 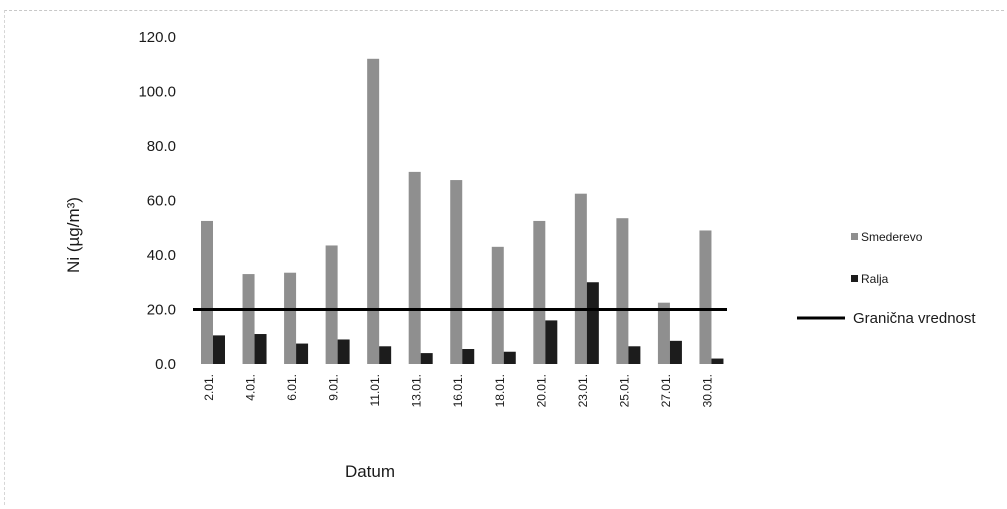 What do you see at coordinates (417, 390) in the screenshot?
I see `x-tick-label: 13.01.` at bounding box center [417, 390].